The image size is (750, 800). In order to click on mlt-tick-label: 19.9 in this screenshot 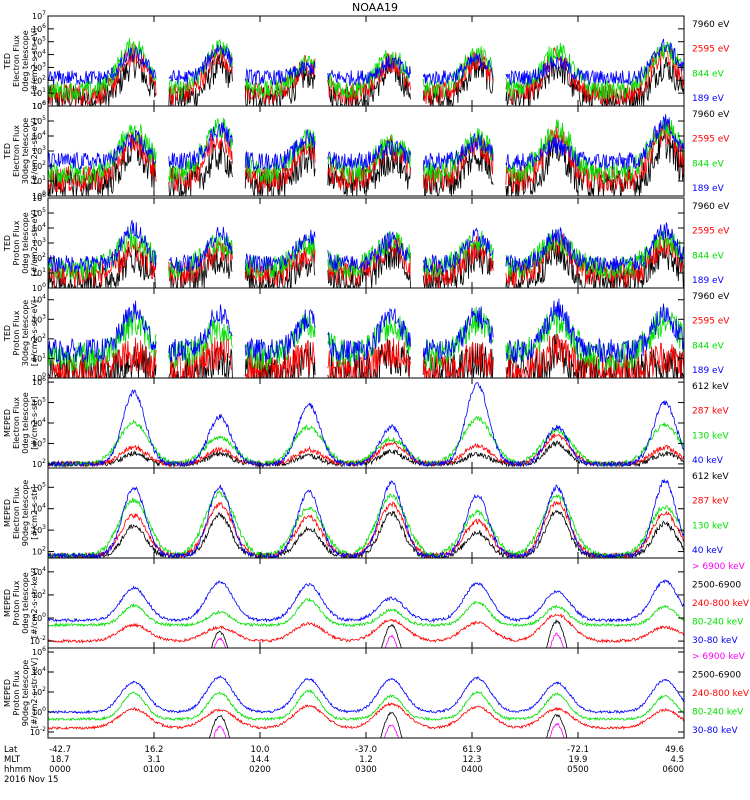, I will do `click(578, 760)`.